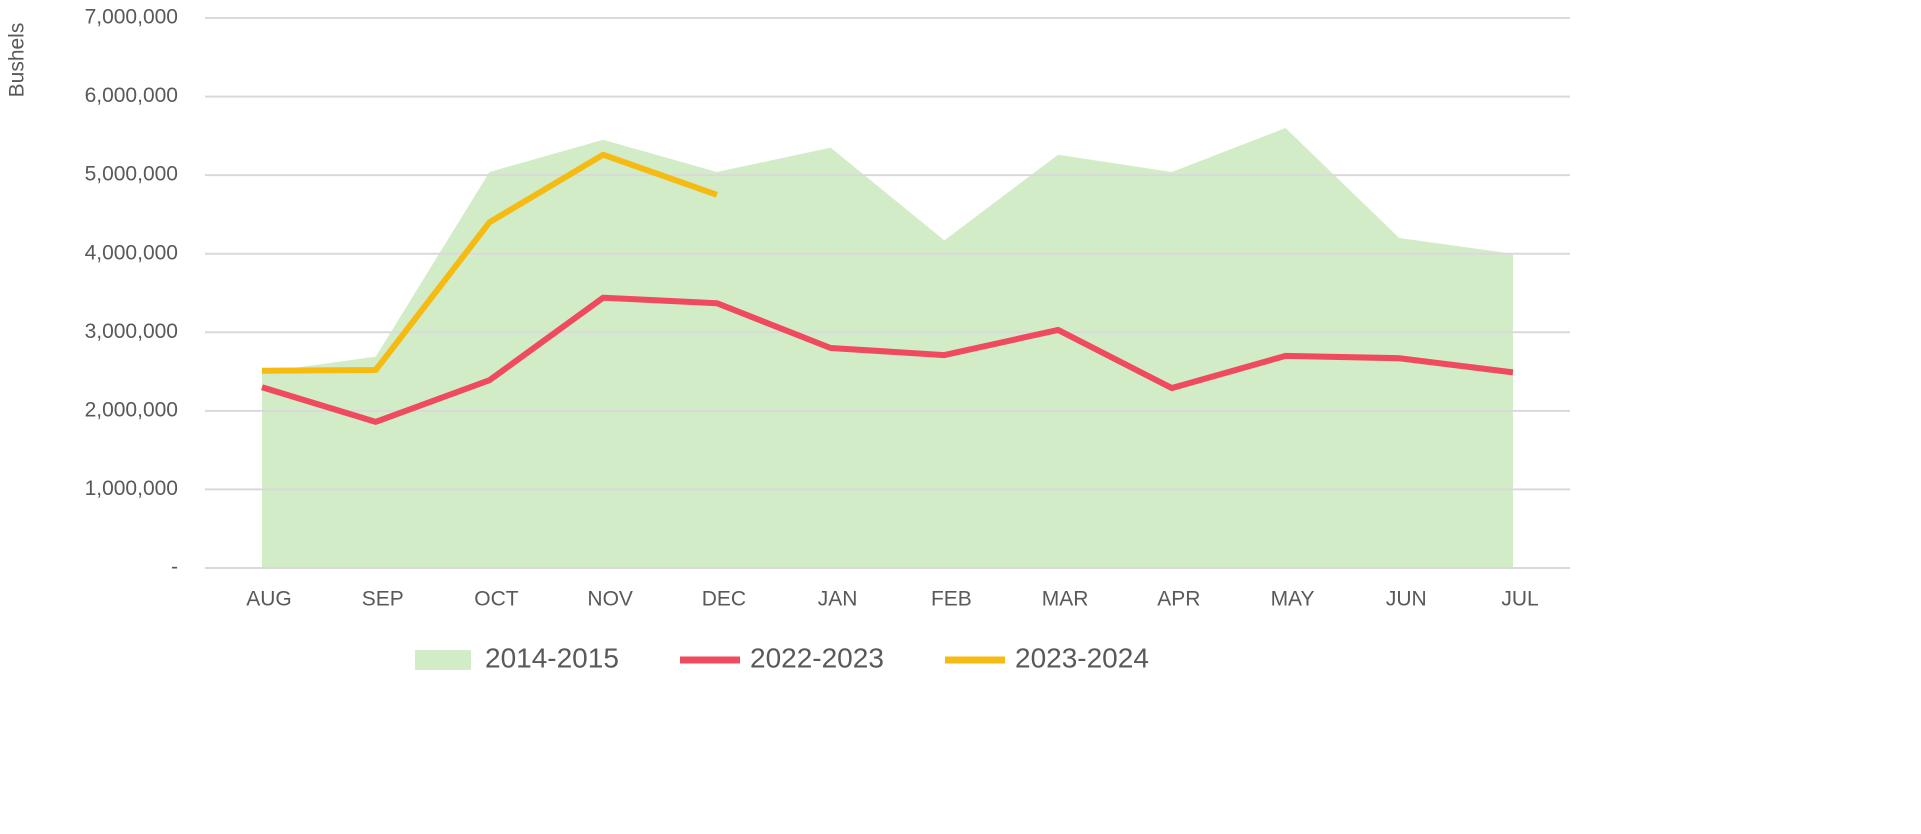 The width and height of the screenshot is (1921, 834). What do you see at coordinates (1406, 599) in the screenshot?
I see `x-tick-label: JUN` at bounding box center [1406, 599].